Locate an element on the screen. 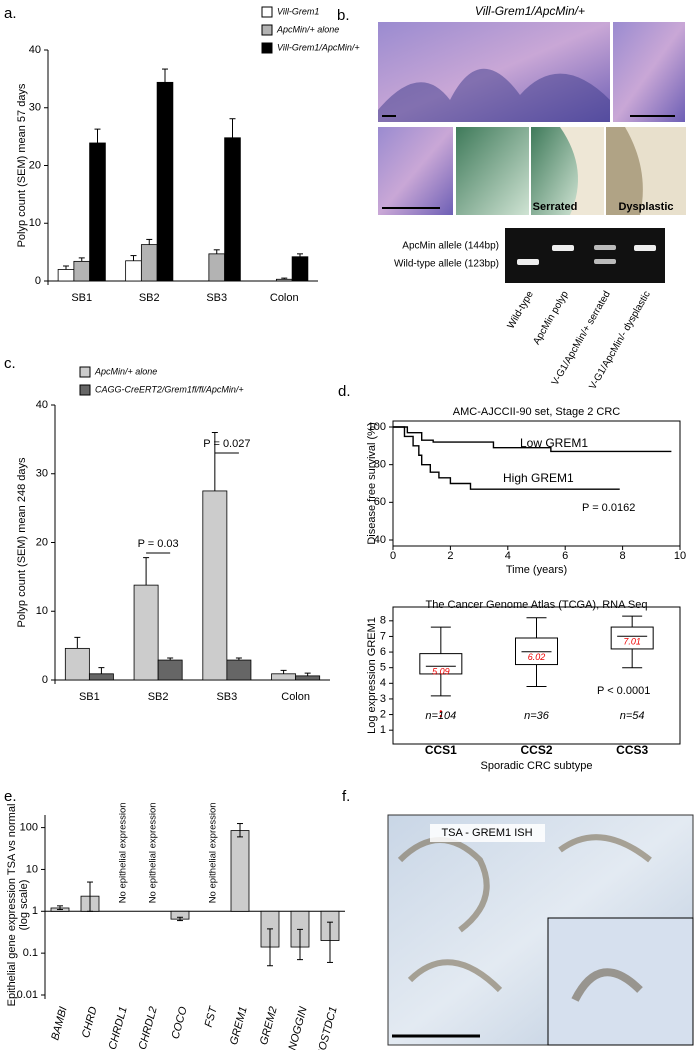 This screenshot has height=1050, width=698. x-tick-label: 10 is located at coordinates (680, 556).